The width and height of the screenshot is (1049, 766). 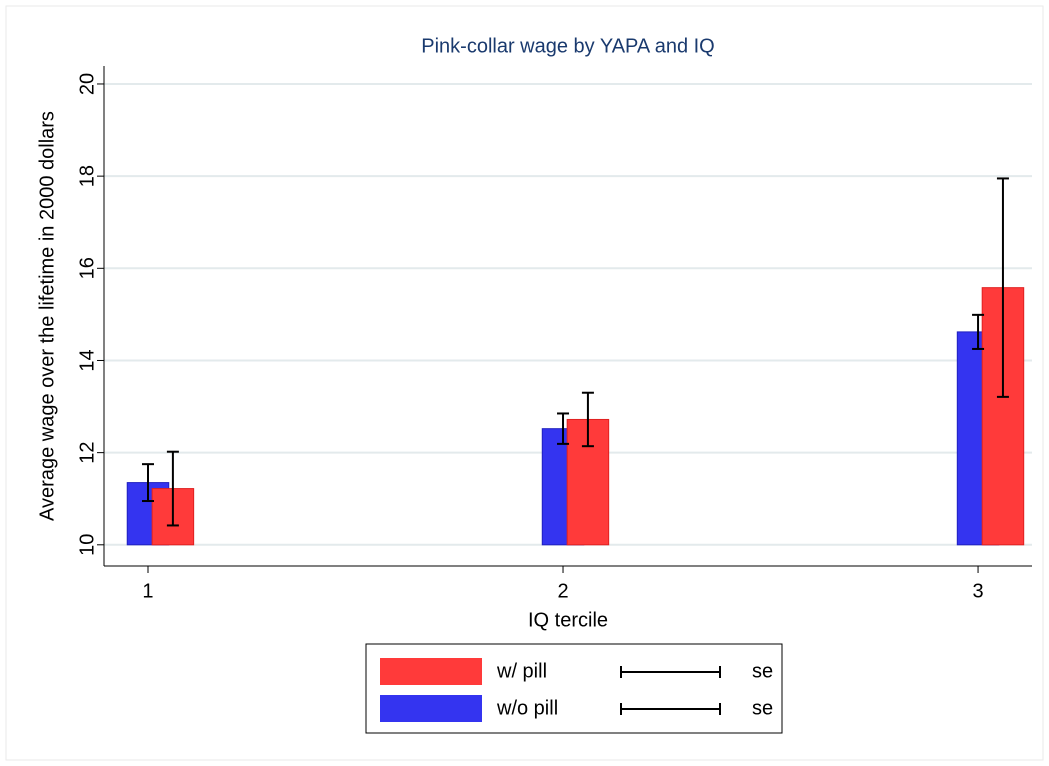 I want to click on y-tick-label: 20, so click(x=87, y=84).